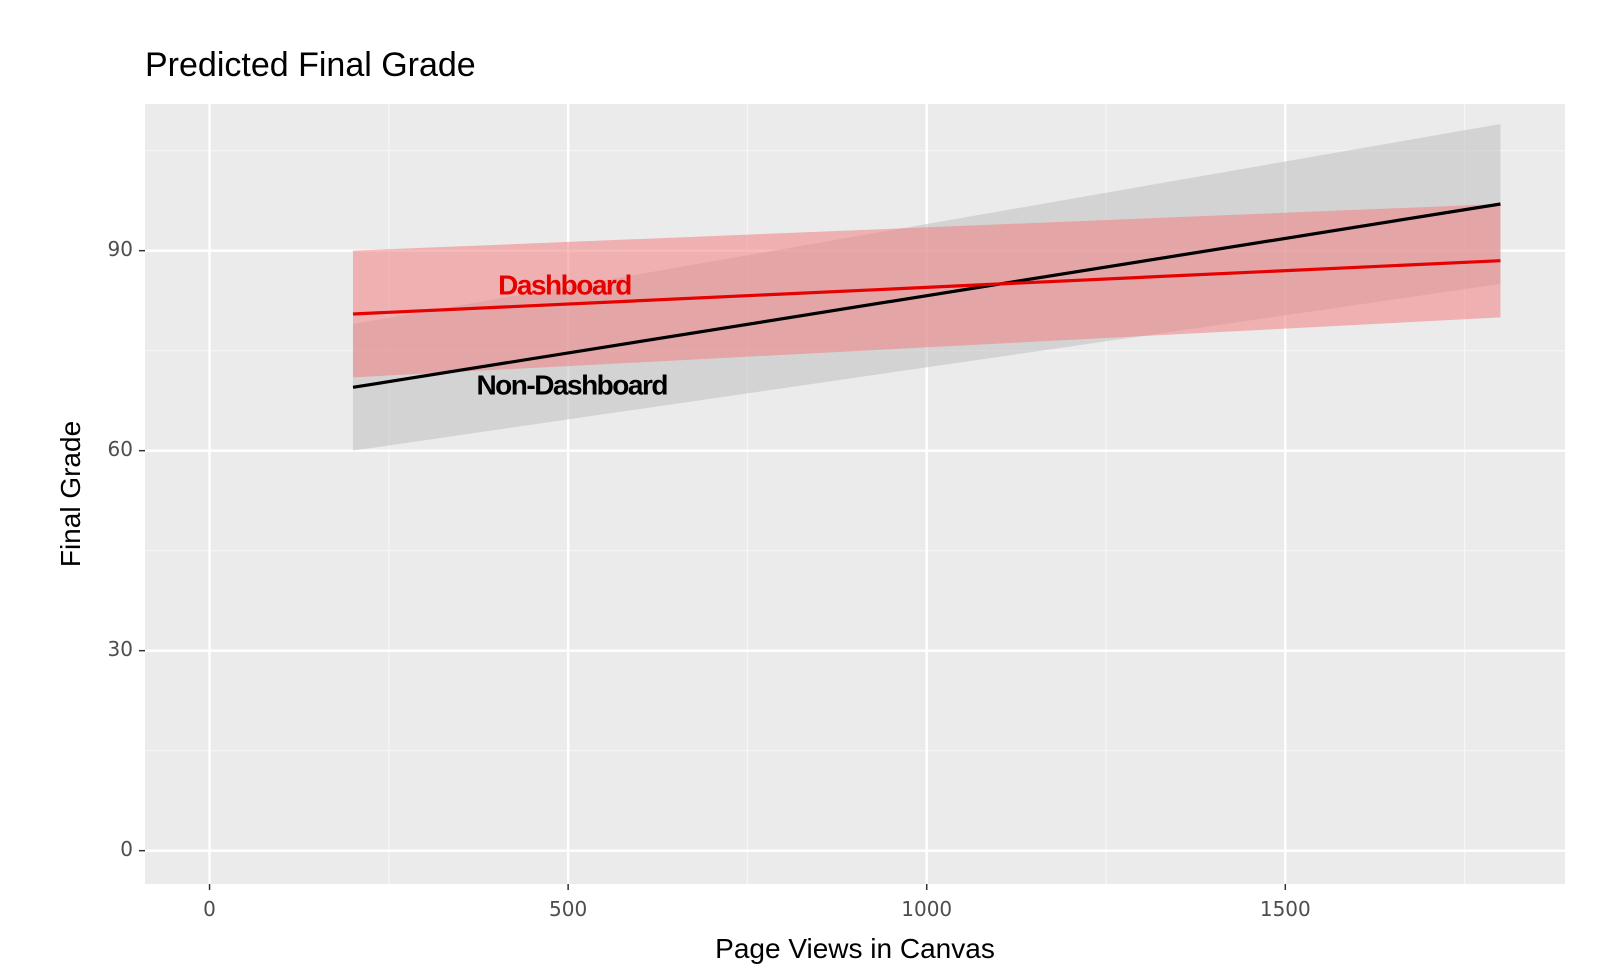 The width and height of the screenshot is (1598, 980). What do you see at coordinates (572, 335) in the screenshot?
I see `series-annotations: Dashboard Non-Dashboard` at bounding box center [572, 335].